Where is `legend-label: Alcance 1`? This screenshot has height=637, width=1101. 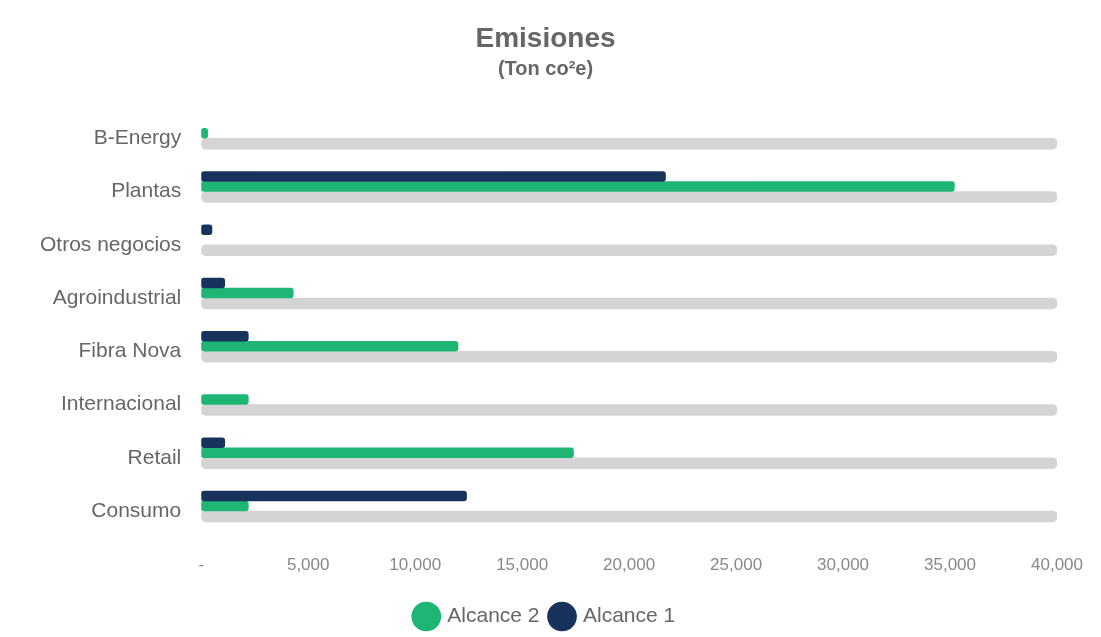 legend-label: Alcance 1 is located at coordinates (629, 615).